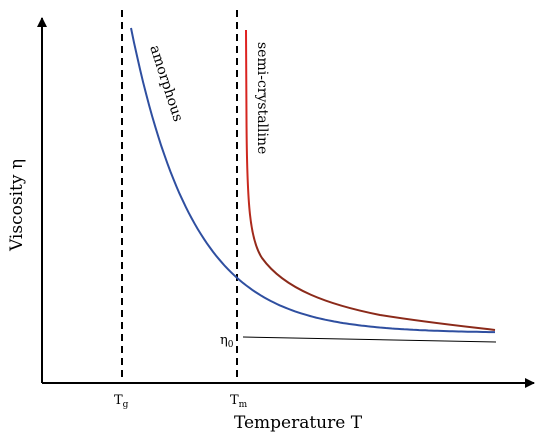  I want to click on tg-tick-label: Tg, so click(121, 401).